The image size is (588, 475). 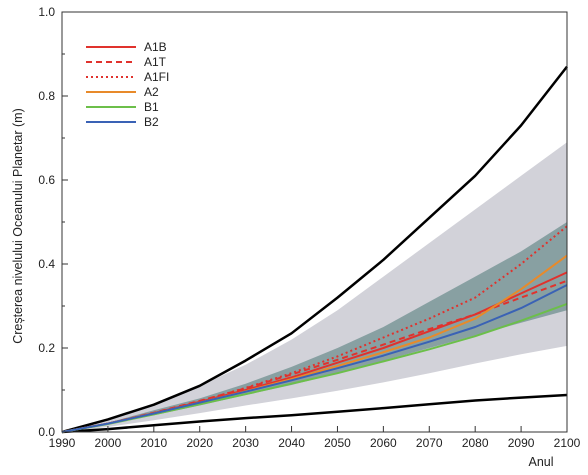 I want to click on legend-label-b2: B2, so click(x=151, y=122).